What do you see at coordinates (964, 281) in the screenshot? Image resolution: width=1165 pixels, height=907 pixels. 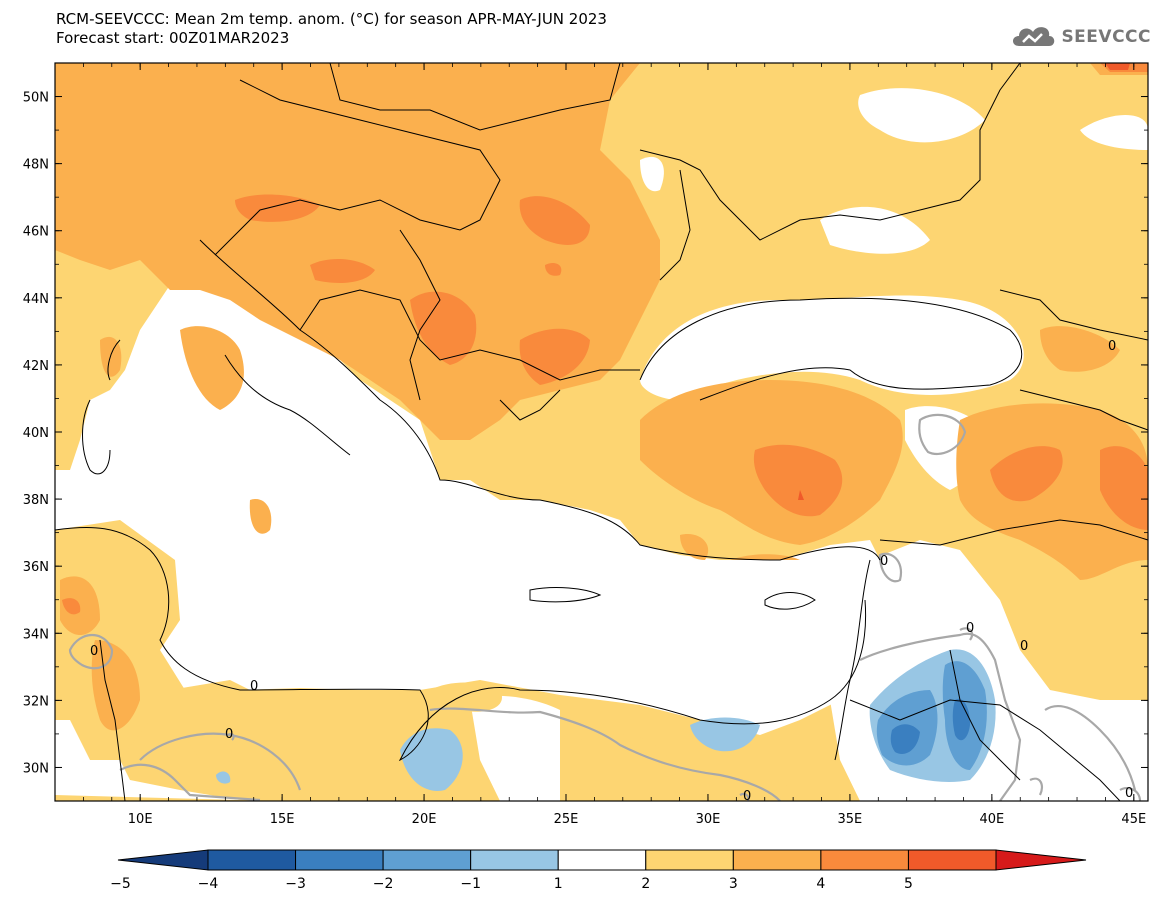 I see `anomaly-4-5-spots` at bounding box center [964, 281].